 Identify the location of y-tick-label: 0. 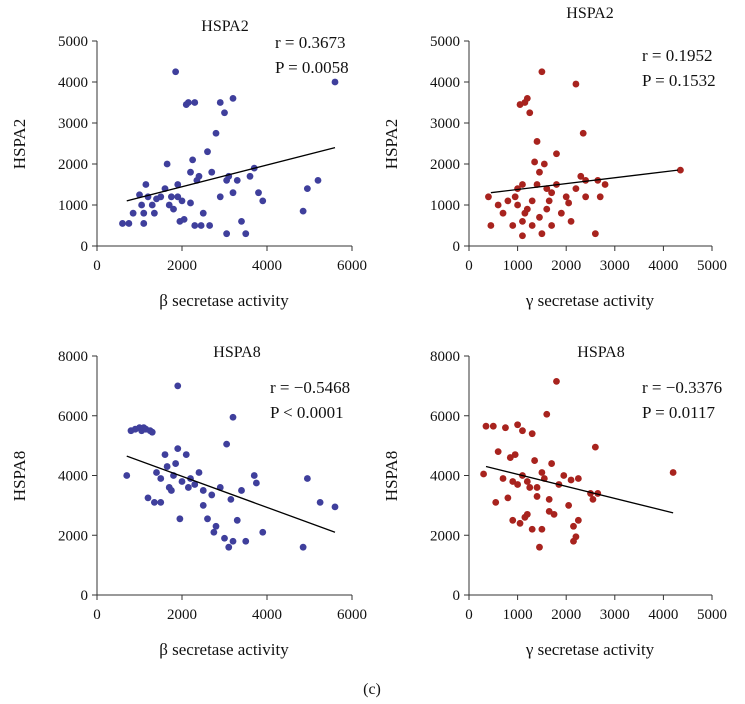
(85, 247).